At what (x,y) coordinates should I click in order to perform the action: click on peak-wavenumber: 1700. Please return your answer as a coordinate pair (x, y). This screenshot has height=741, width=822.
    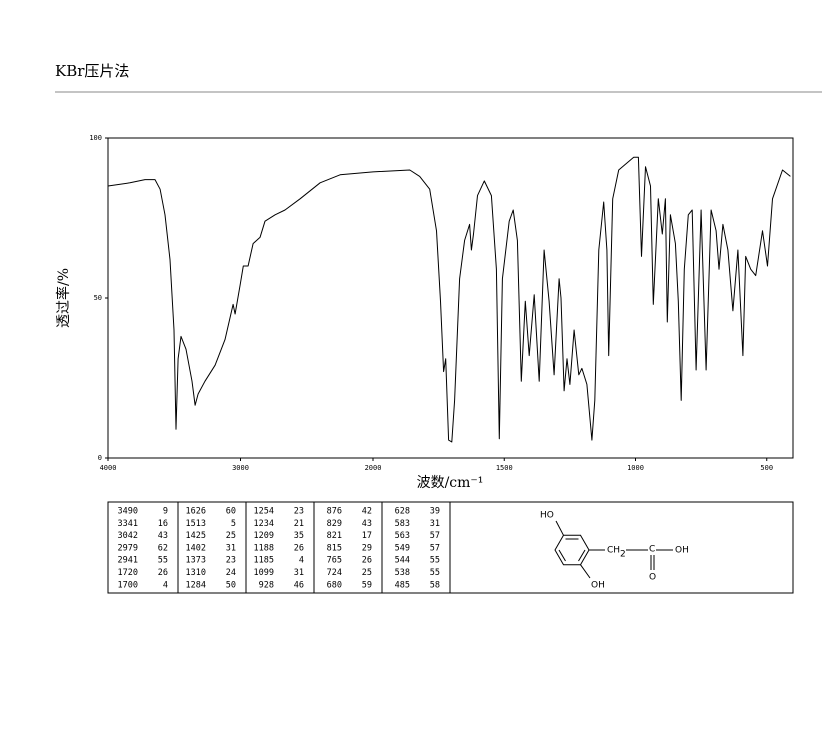
    Looking at the image, I should click on (128, 585).